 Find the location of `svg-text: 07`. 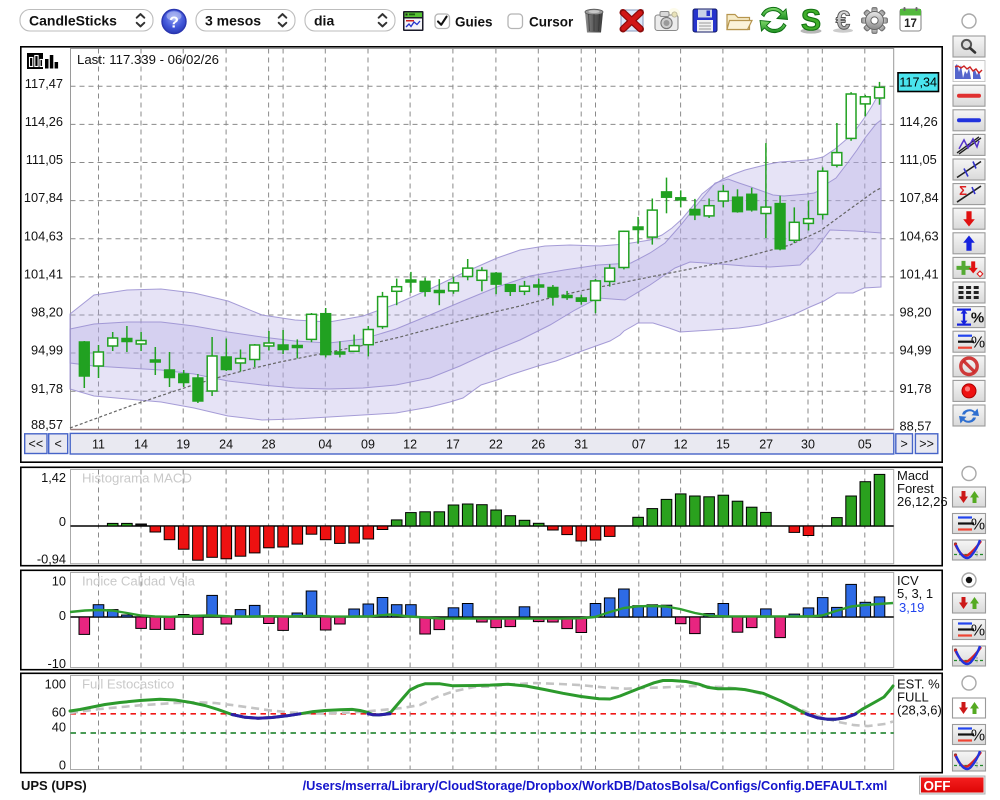

svg-text: 07 is located at coordinates (639, 445).